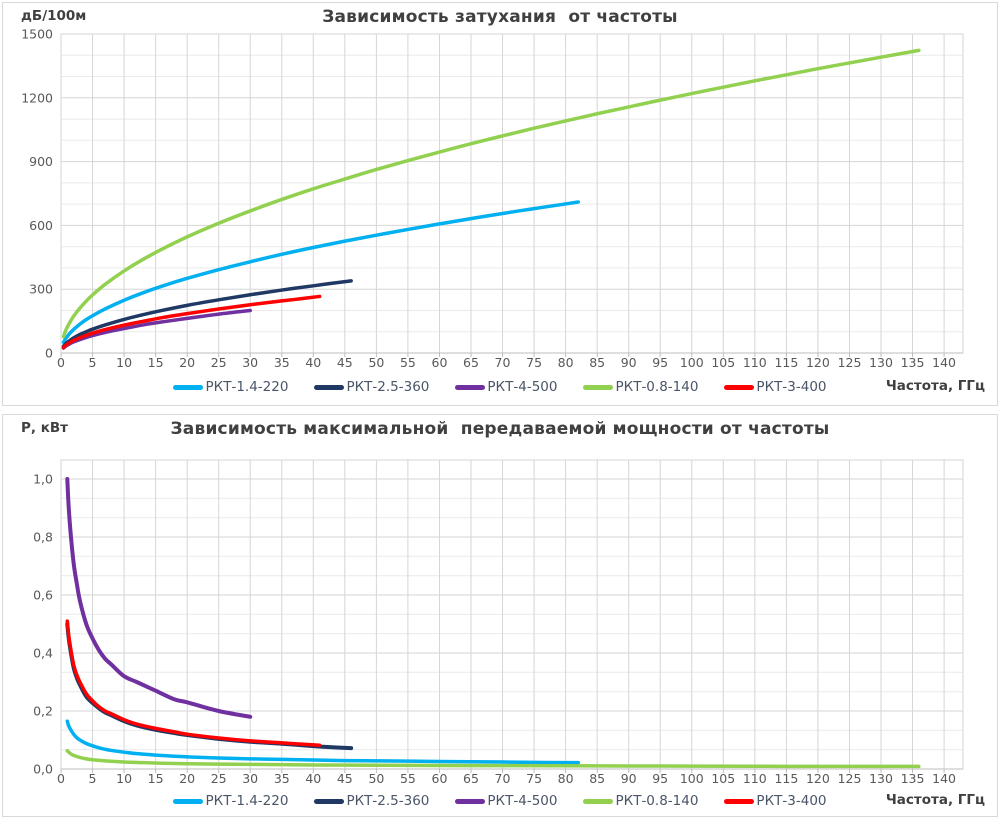  Describe the element at coordinates (250, 778) in the screenshot. I see `x-tick-label: 30` at that location.